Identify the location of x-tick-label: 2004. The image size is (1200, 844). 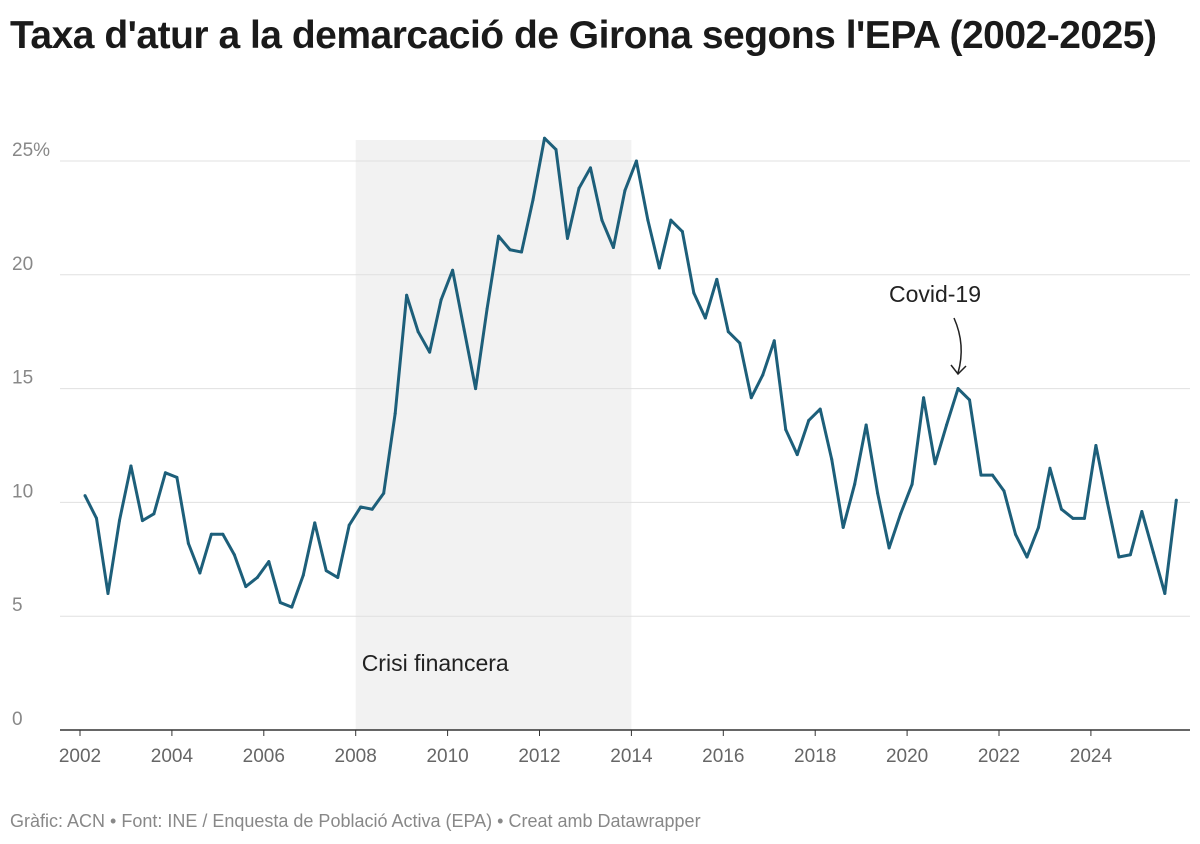
(172, 756).